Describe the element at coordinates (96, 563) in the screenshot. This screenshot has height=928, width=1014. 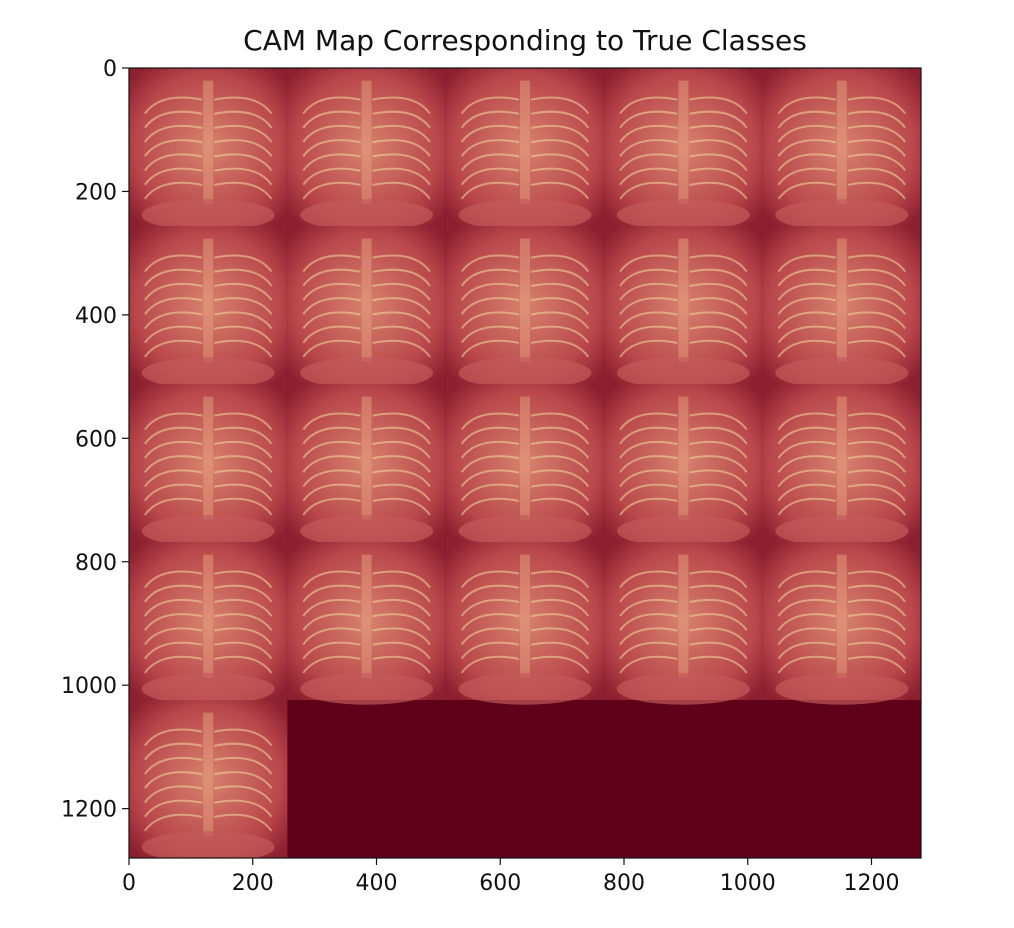
I see `y-tick-label: 800` at that location.